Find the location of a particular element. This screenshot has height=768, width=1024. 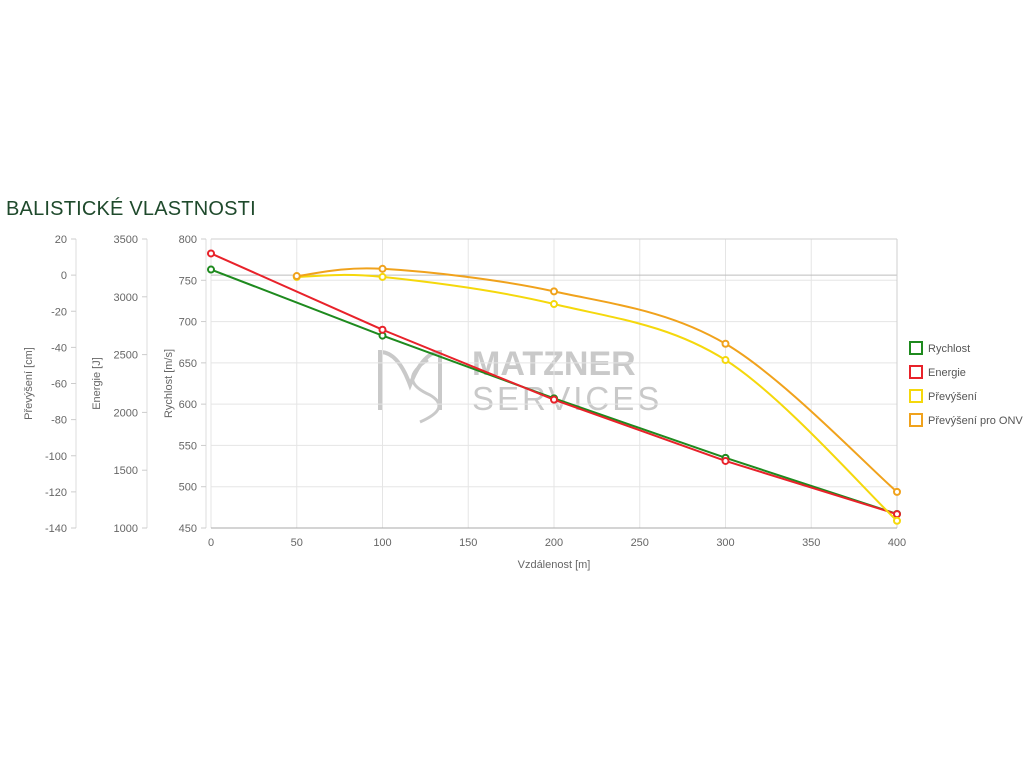

y-tick-label-elev: -60 is located at coordinates (59, 385).